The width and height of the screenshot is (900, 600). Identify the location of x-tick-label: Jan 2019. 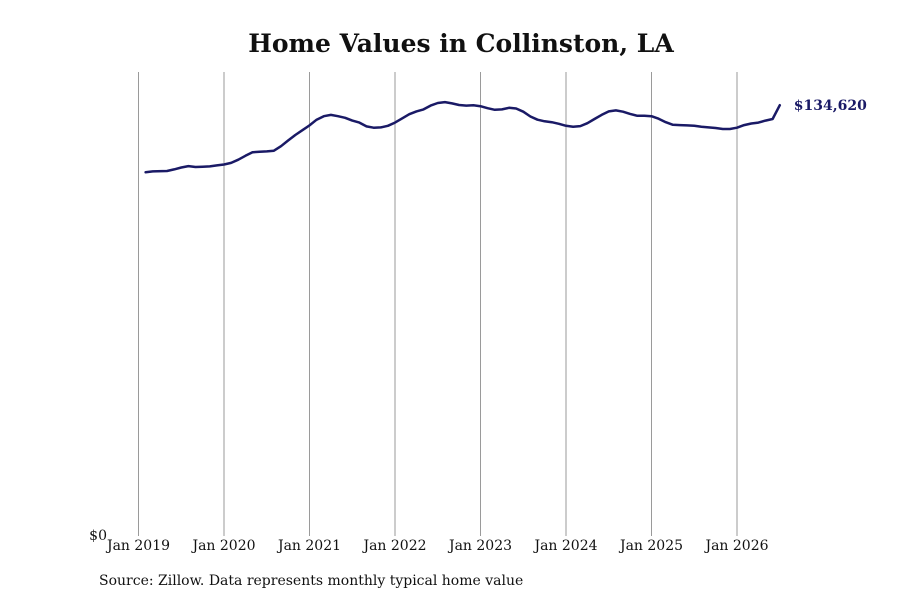
(137, 546).